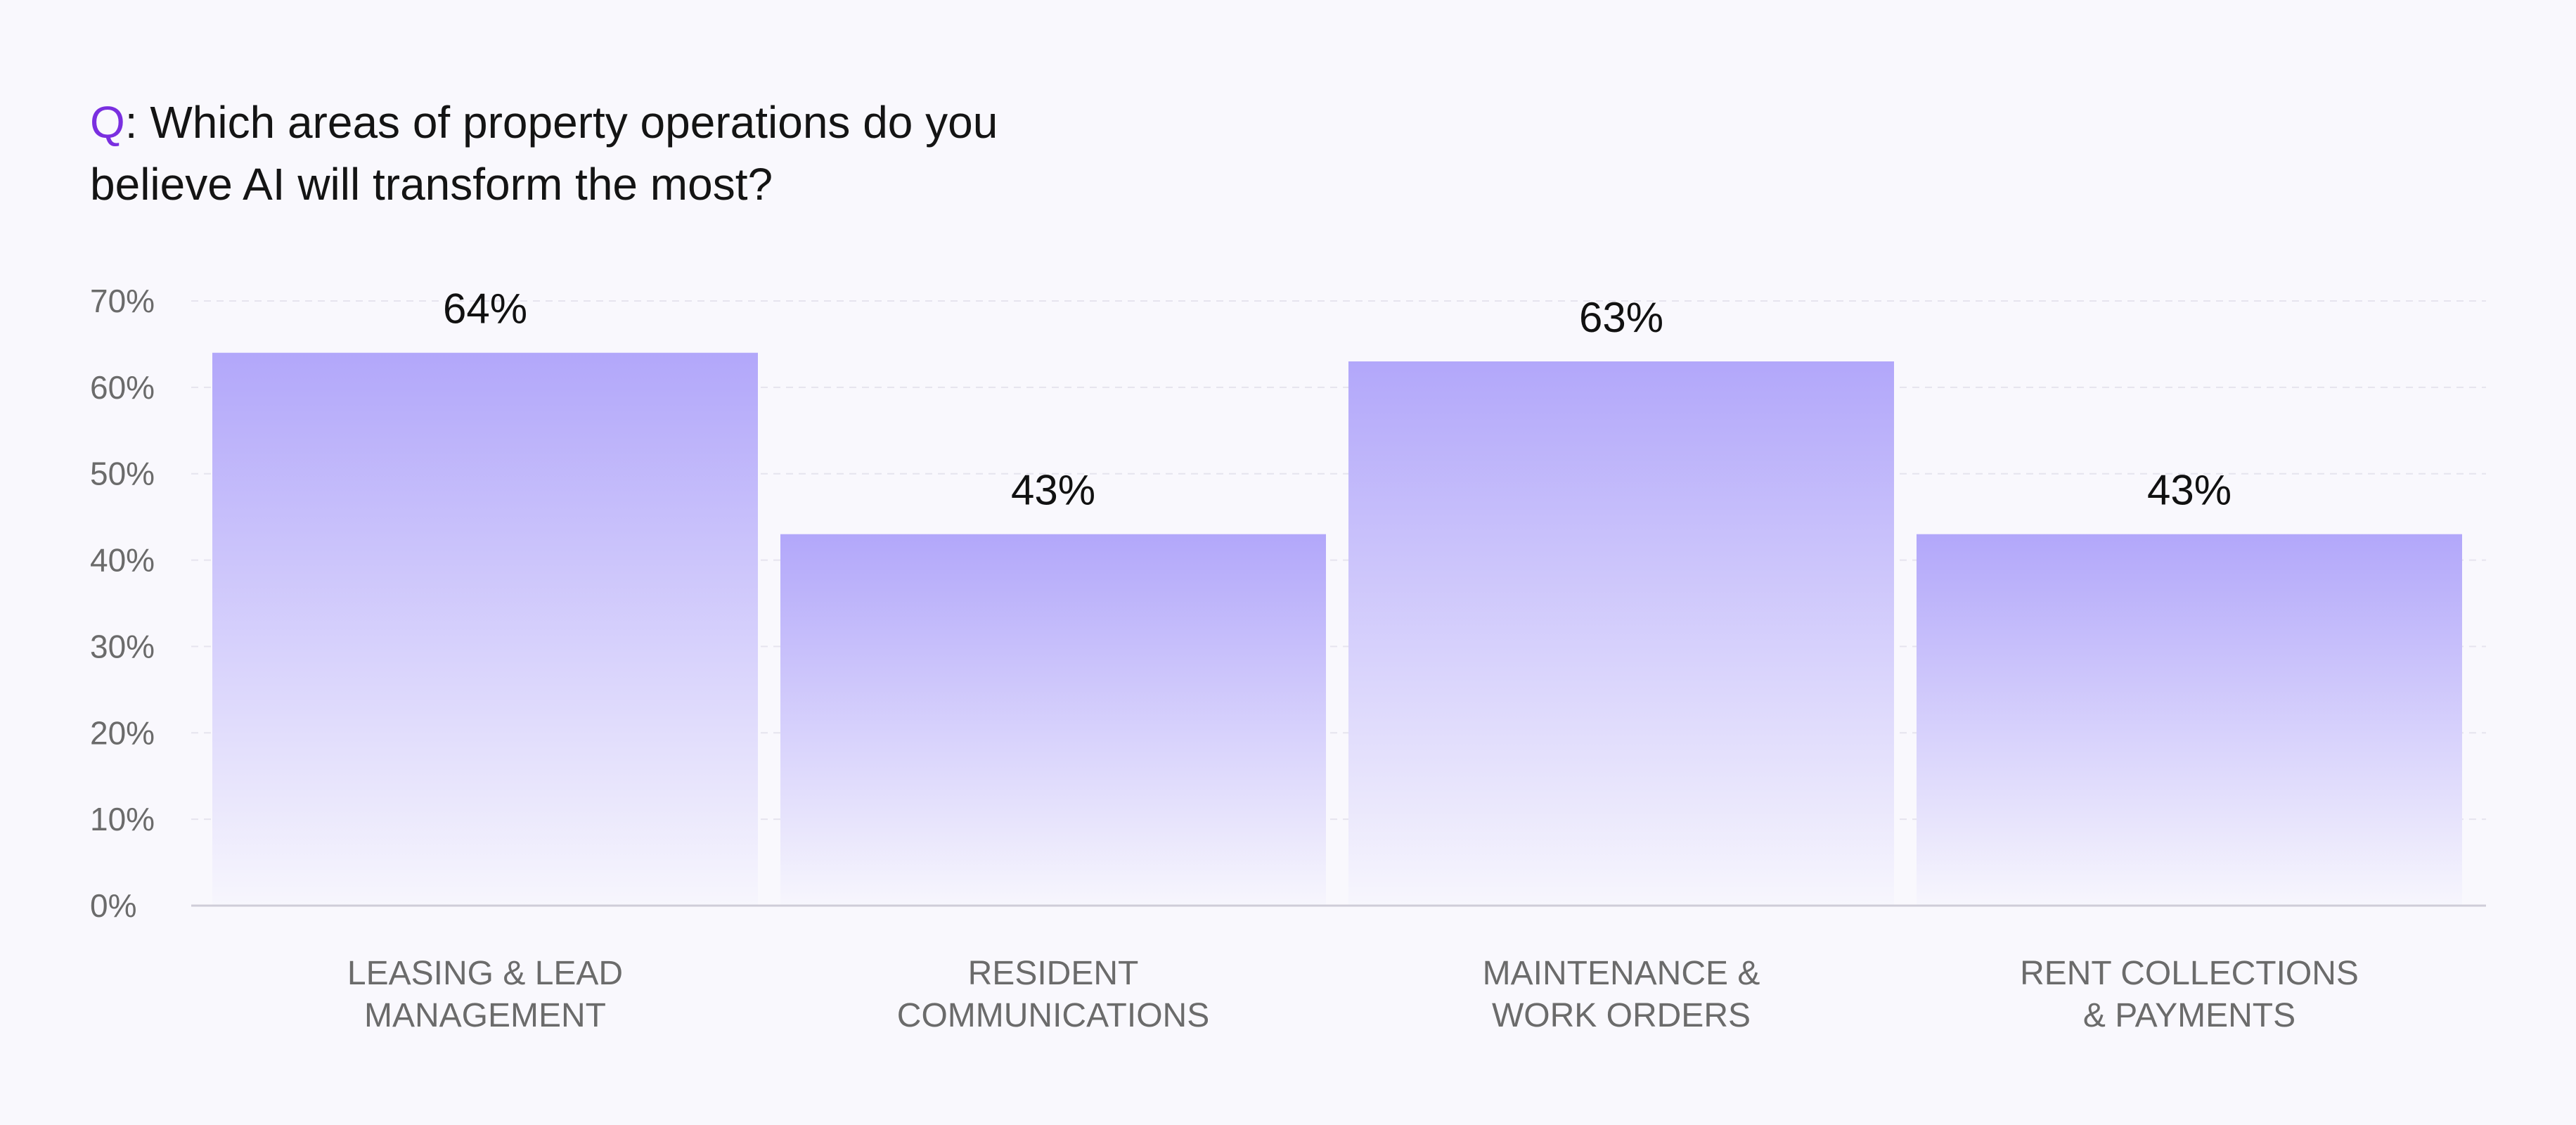  What do you see at coordinates (1053, 973) in the screenshot?
I see `x-tick-label: RESIDENT` at bounding box center [1053, 973].